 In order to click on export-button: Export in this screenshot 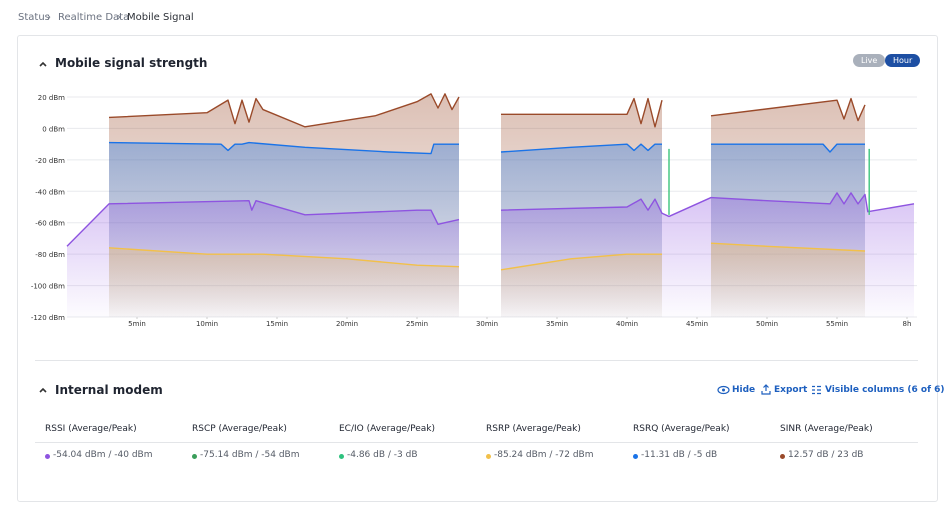, I will do `click(791, 390)`.